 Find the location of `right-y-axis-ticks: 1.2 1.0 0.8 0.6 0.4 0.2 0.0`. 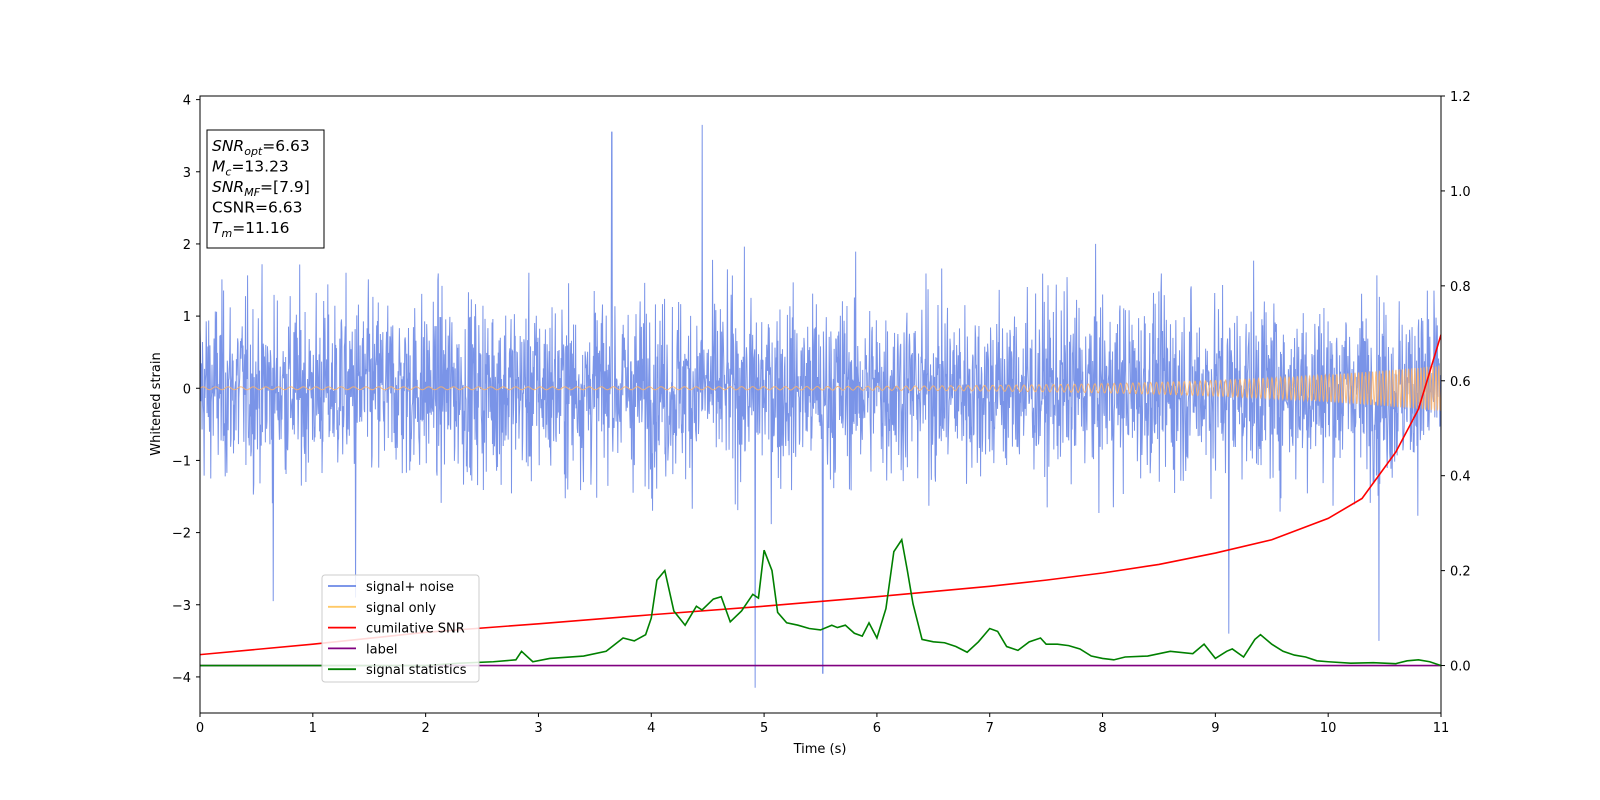

right-y-axis-ticks: 1.2 1.0 0.8 0.6 0.4 0.2 0.0 is located at coordinates (1456, 382).